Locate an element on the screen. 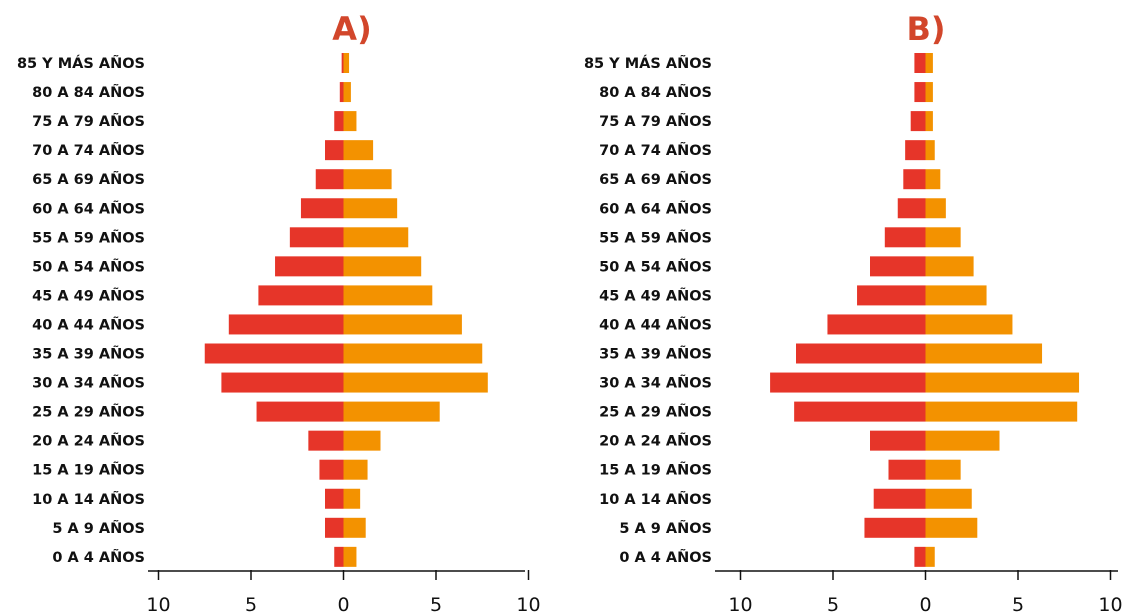 The image size is (1135, 613). age-group-label: 80 A 84 AÑOS is located at coordinates (88, 92).